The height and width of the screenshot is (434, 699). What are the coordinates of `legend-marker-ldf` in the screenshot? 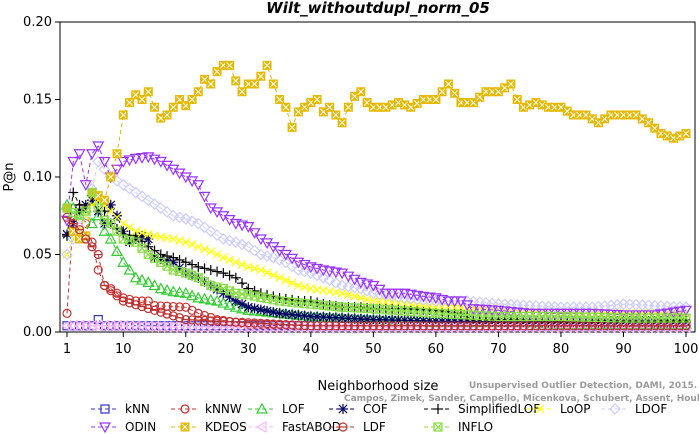 It's located at (343, 427).